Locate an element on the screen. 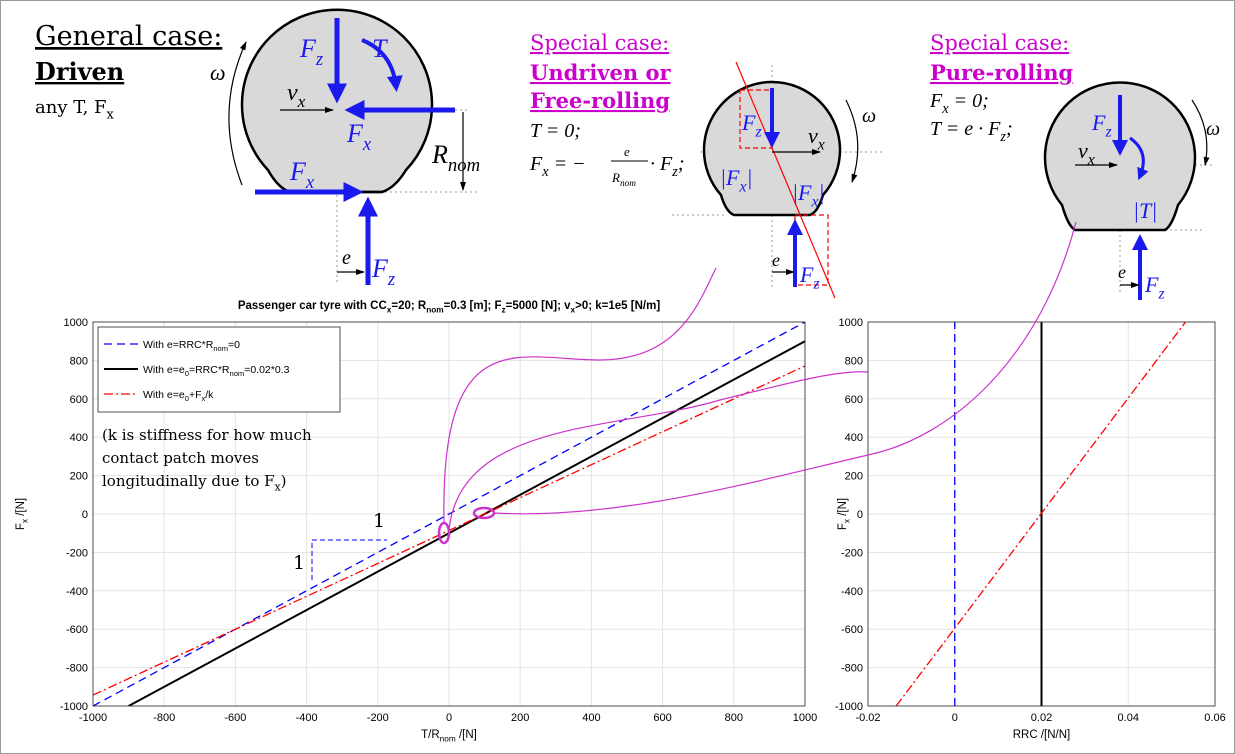 Image resolution: width=1235 pixels, height=754 pixels. y-tick-label: 800 is located at coordinates (79, 361).